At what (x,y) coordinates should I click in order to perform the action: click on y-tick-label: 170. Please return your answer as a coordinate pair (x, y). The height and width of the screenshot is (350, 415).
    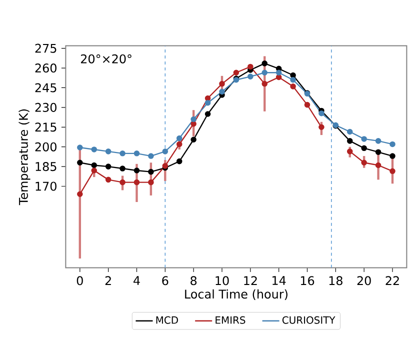
    Looking at the image, I should click on (46, 186).